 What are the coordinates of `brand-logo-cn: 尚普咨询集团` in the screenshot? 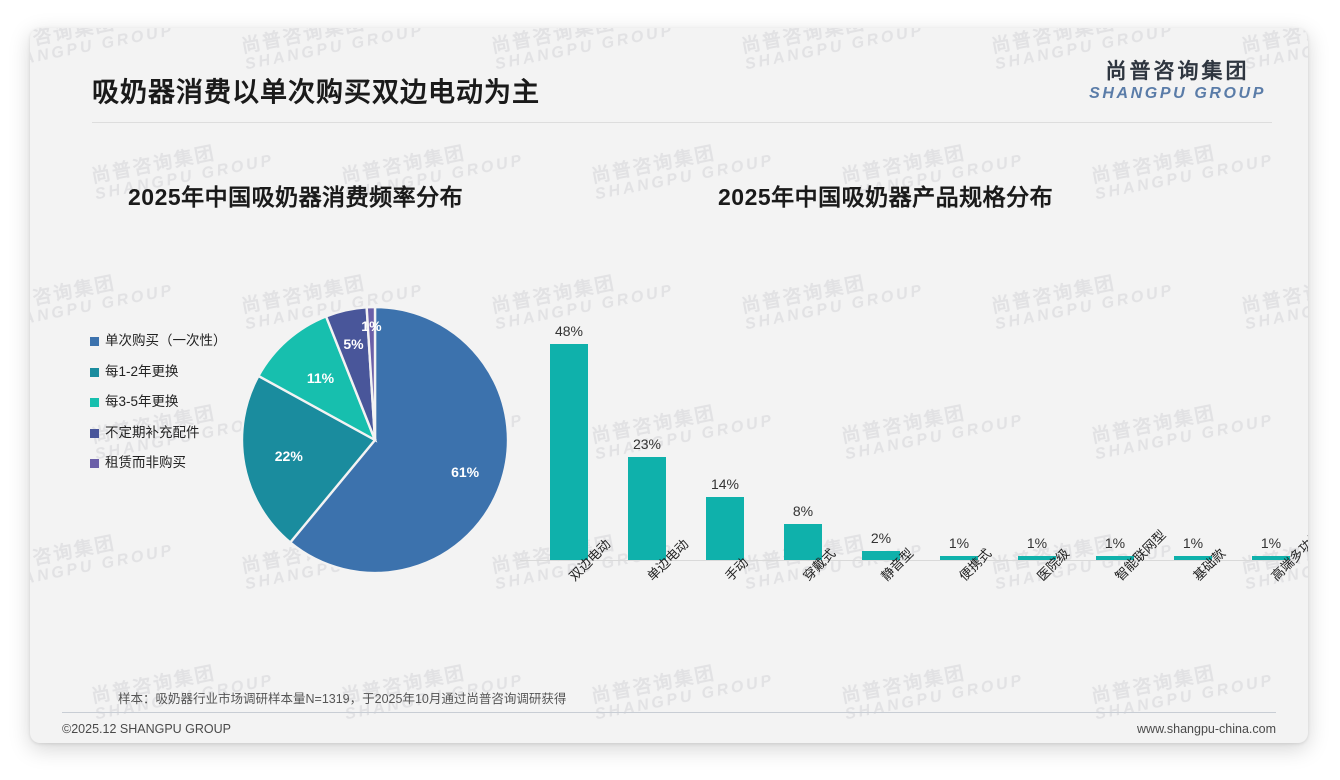 It's located at (1177, 71).